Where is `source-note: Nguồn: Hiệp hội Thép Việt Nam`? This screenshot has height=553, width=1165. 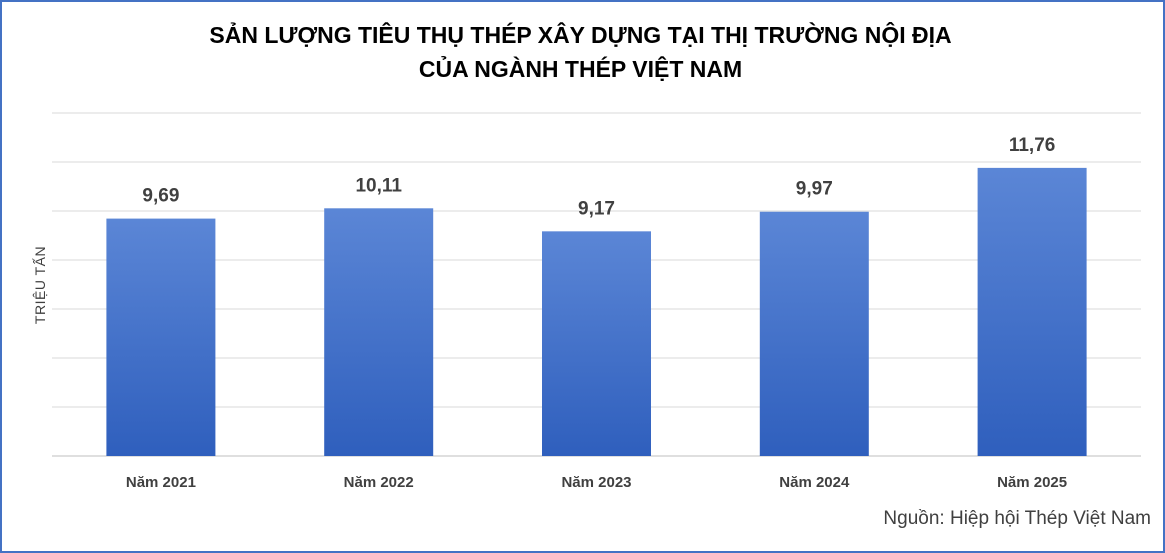 source-note: Nguồn: Hiệp hội Thép Việt Nam is located at coordinates (1017, 518).